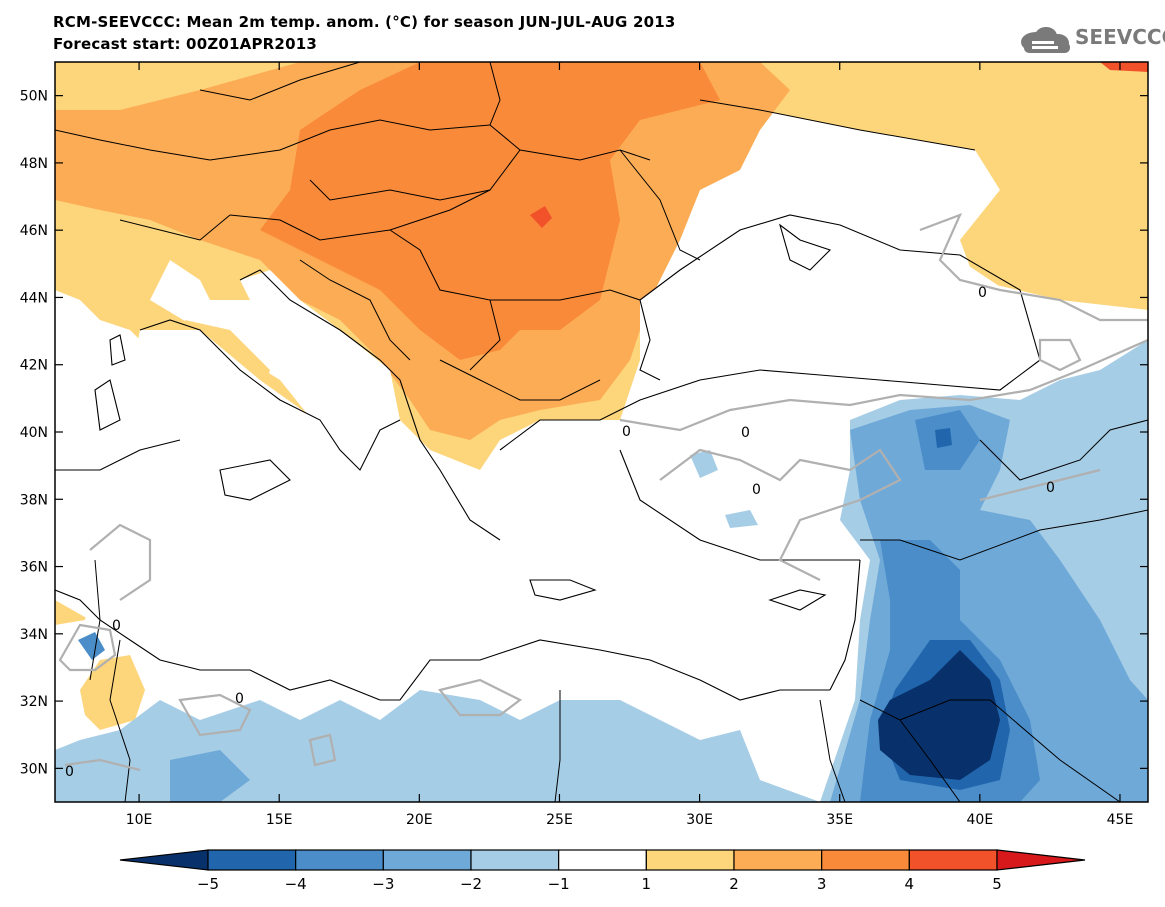 The height and width of the screenshot is (907, 1165). Describe the element at coordinates (383, 884) in the screenshot. I see `colorbar-label: −3` at that location.